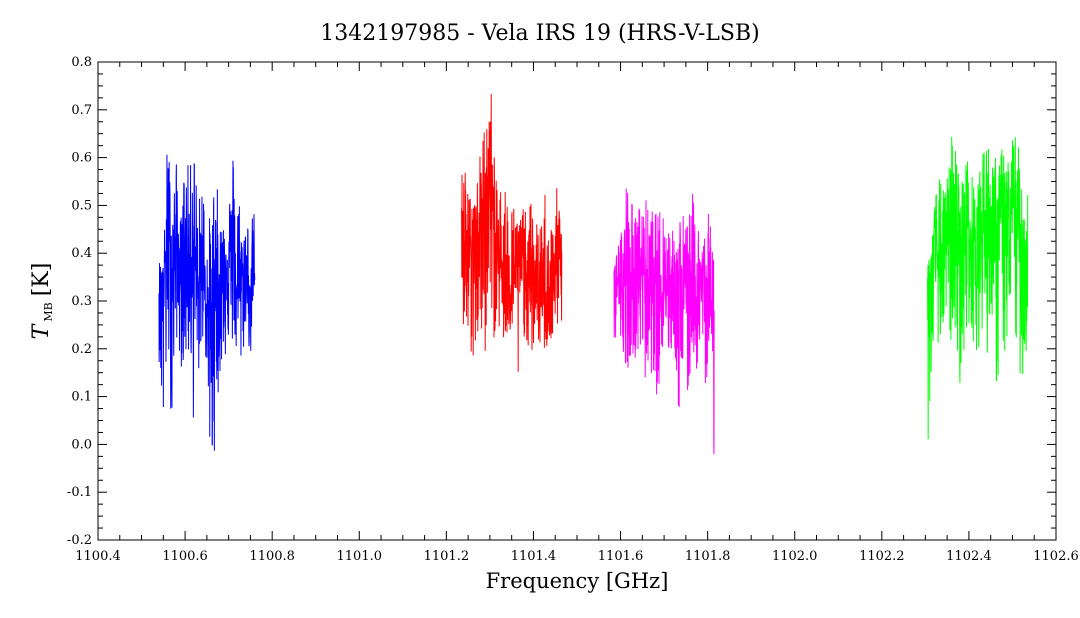  What do you see at coordinates (81, 397) in the screenshot?
I see `y-tick-label: 0.1` at bounding box center [81, 397].